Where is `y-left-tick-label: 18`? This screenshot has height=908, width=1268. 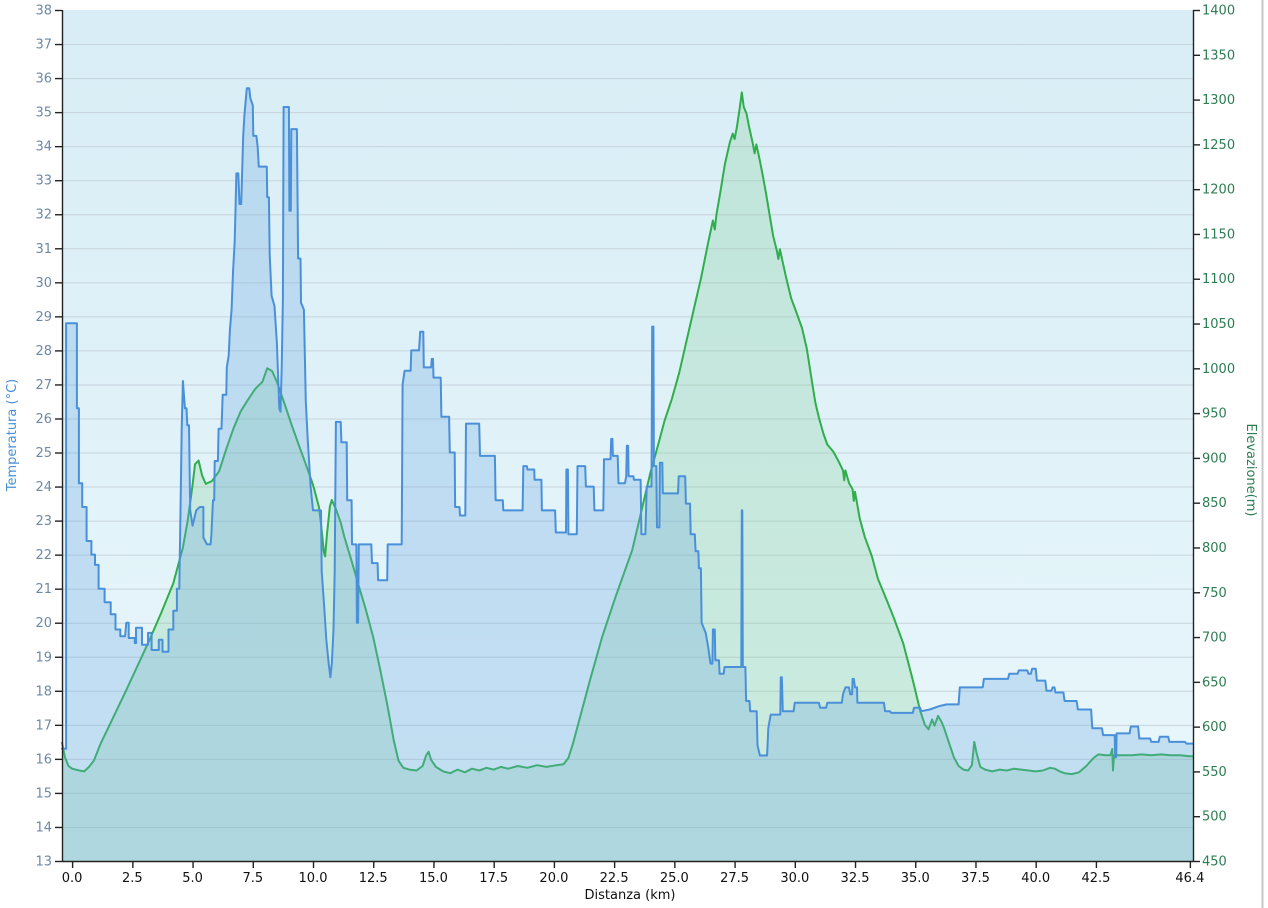 y-left-tick-label: 18 is located at coordinates (43, 691).